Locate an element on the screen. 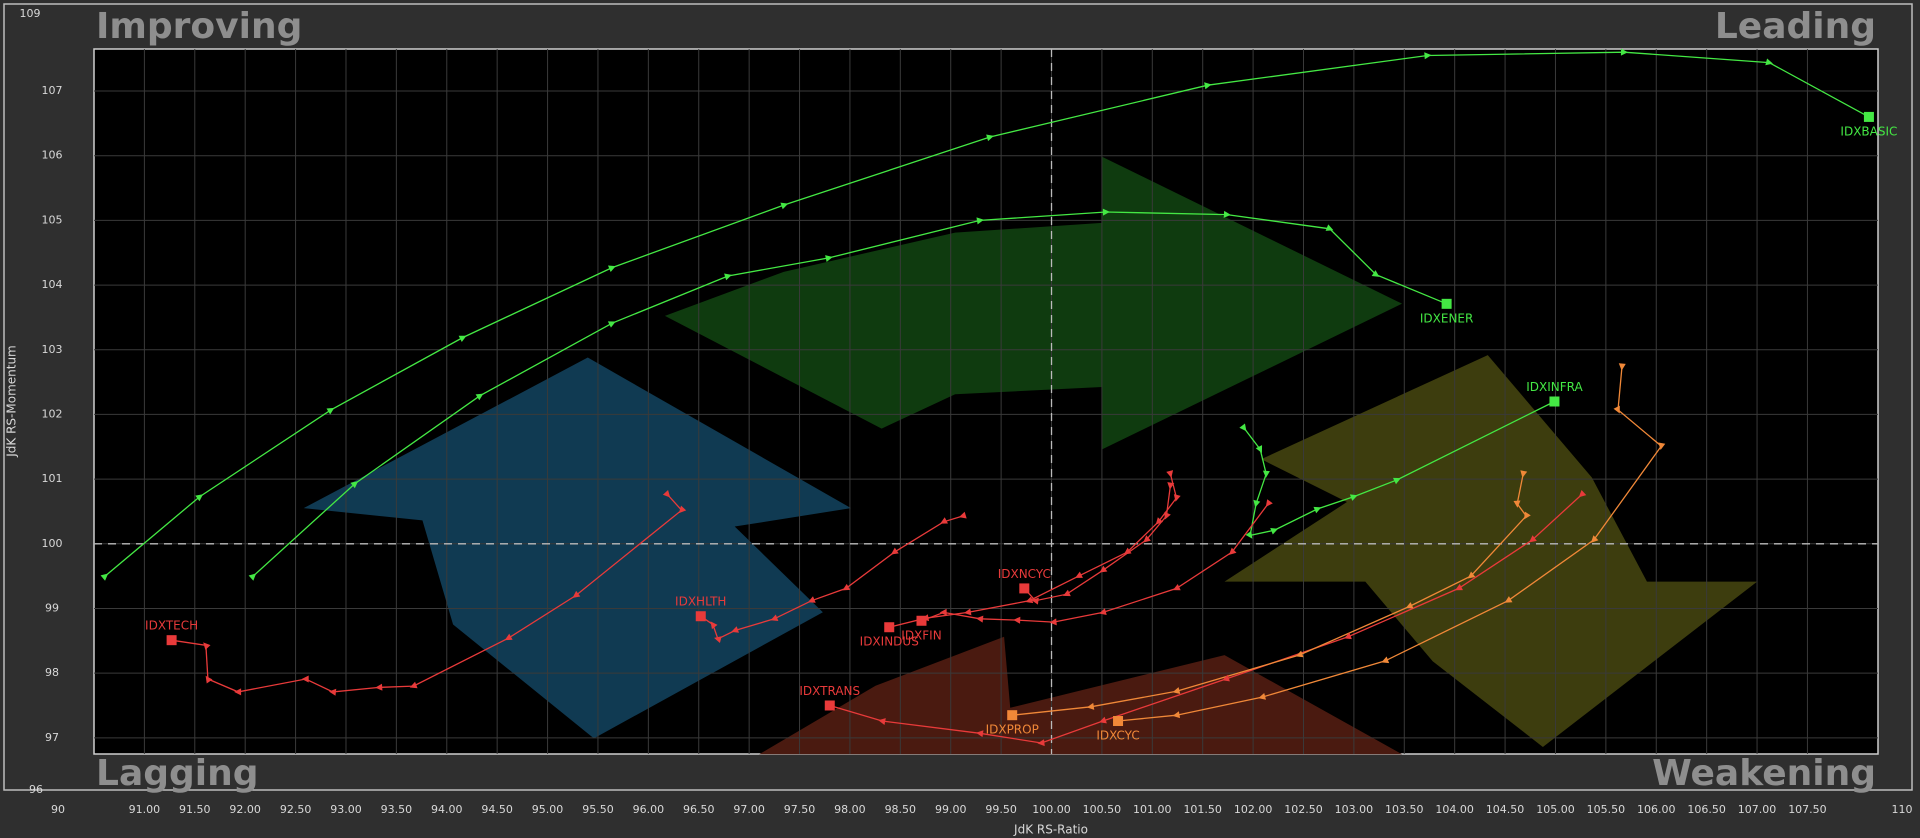  x-tick-label: 105.50 is located at coordinates (1606, 809).